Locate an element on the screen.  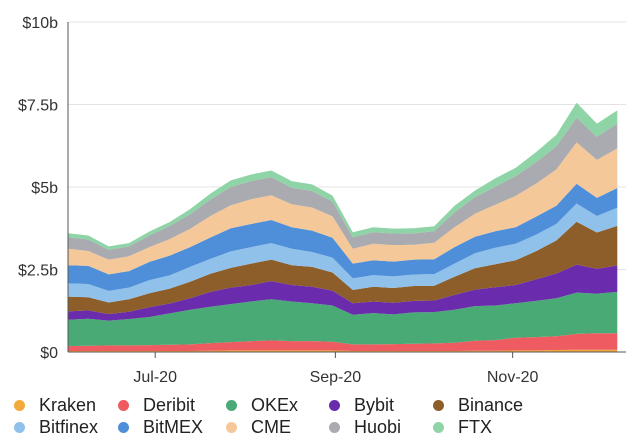
legend-row: Bitfinex BitMEX CME Huobi FTX is located at coordinates (324, 427).